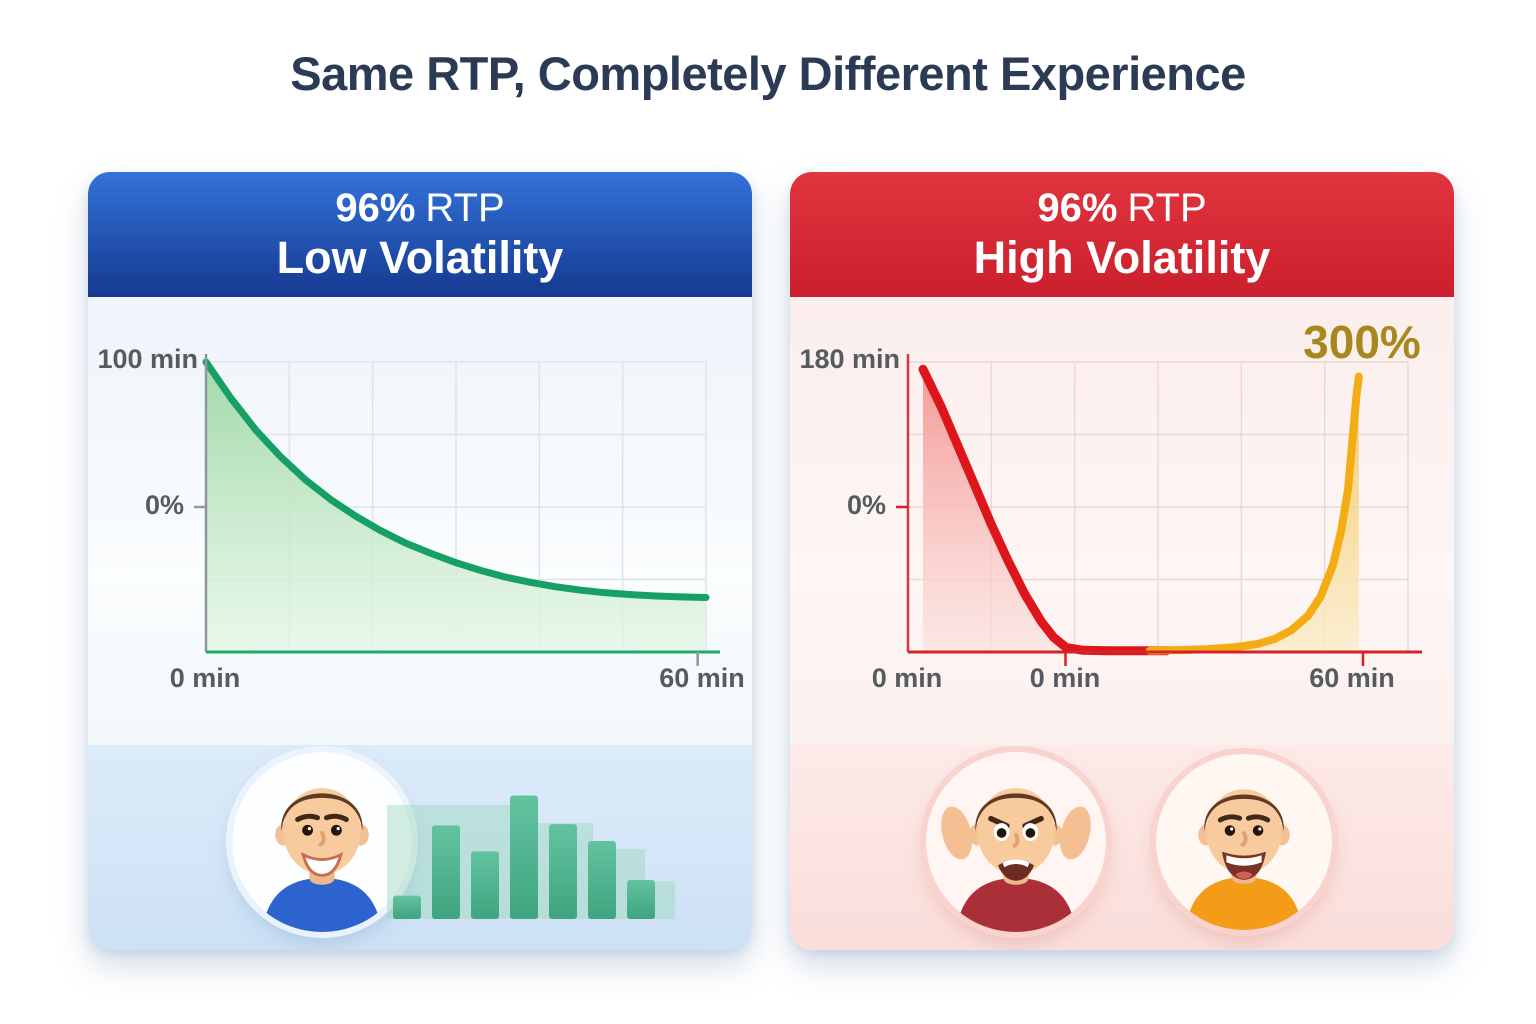  I want to click on low-volatility-title: Low Volatility, so click(420, 257).